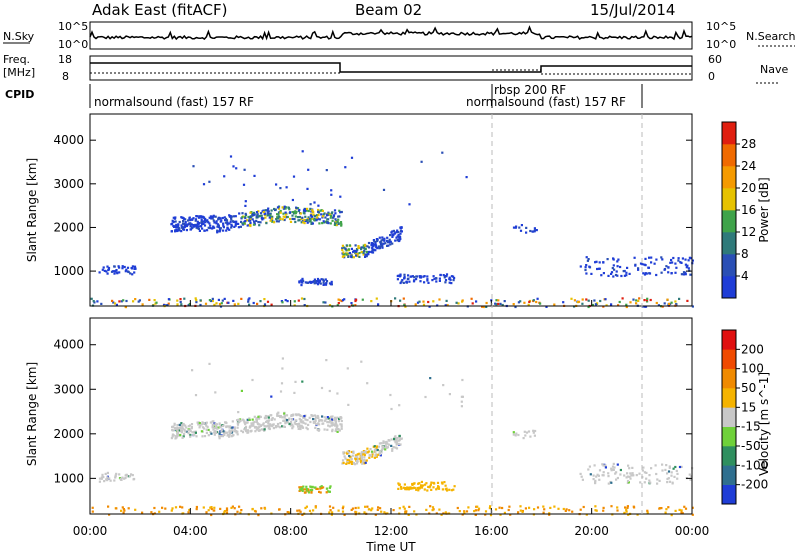 Image resolution: width=800 pixels, height=554 pixels. I want to click on nsky-tick-top: 10^5, so click(73, 26).